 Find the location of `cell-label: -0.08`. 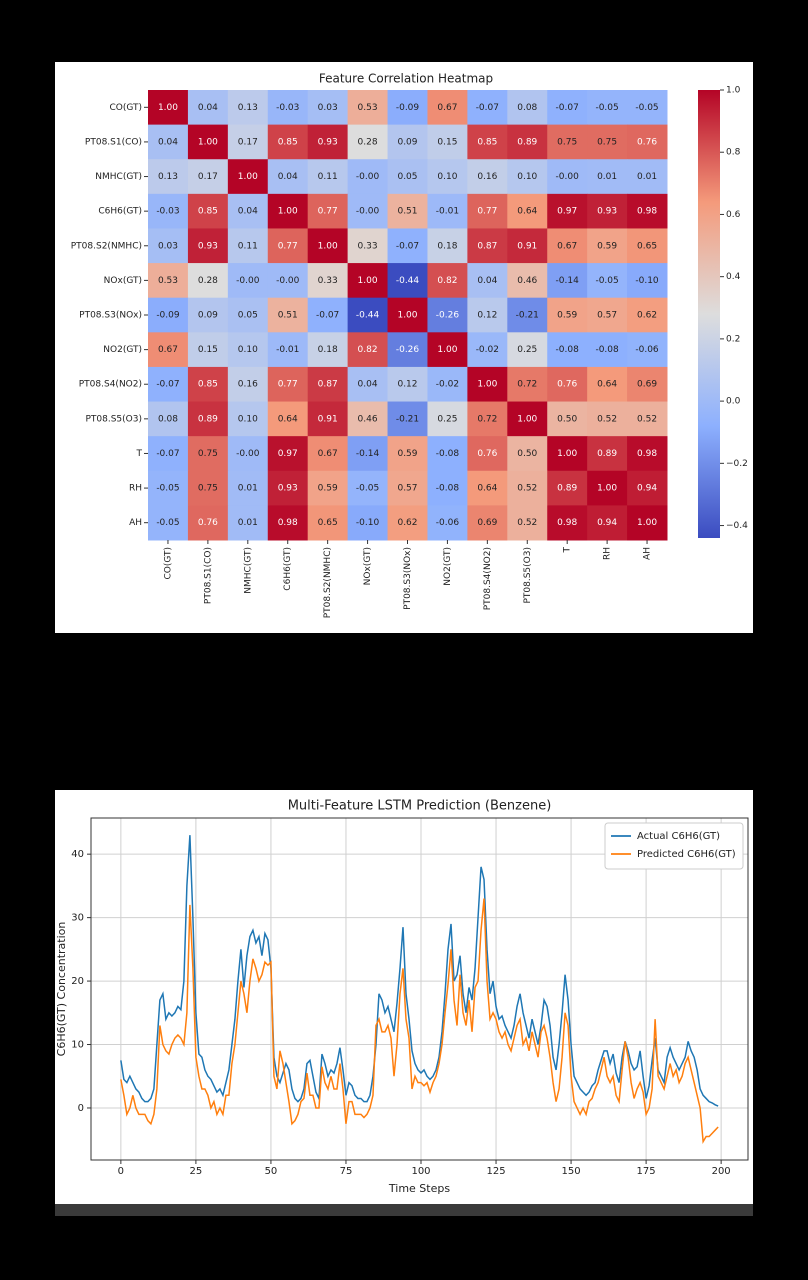

cell-label: -0.08 is located at coordinates (607, 350).